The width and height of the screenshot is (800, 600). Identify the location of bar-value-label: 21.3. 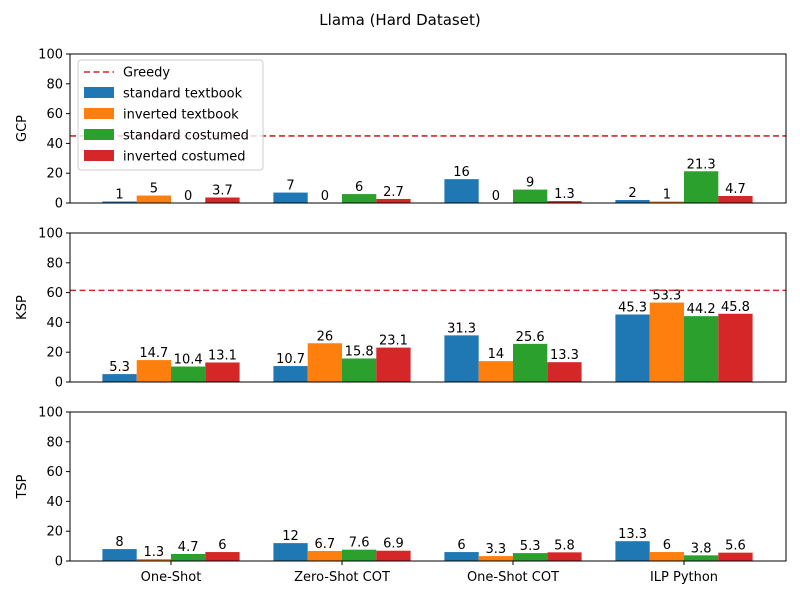
(701, 164).